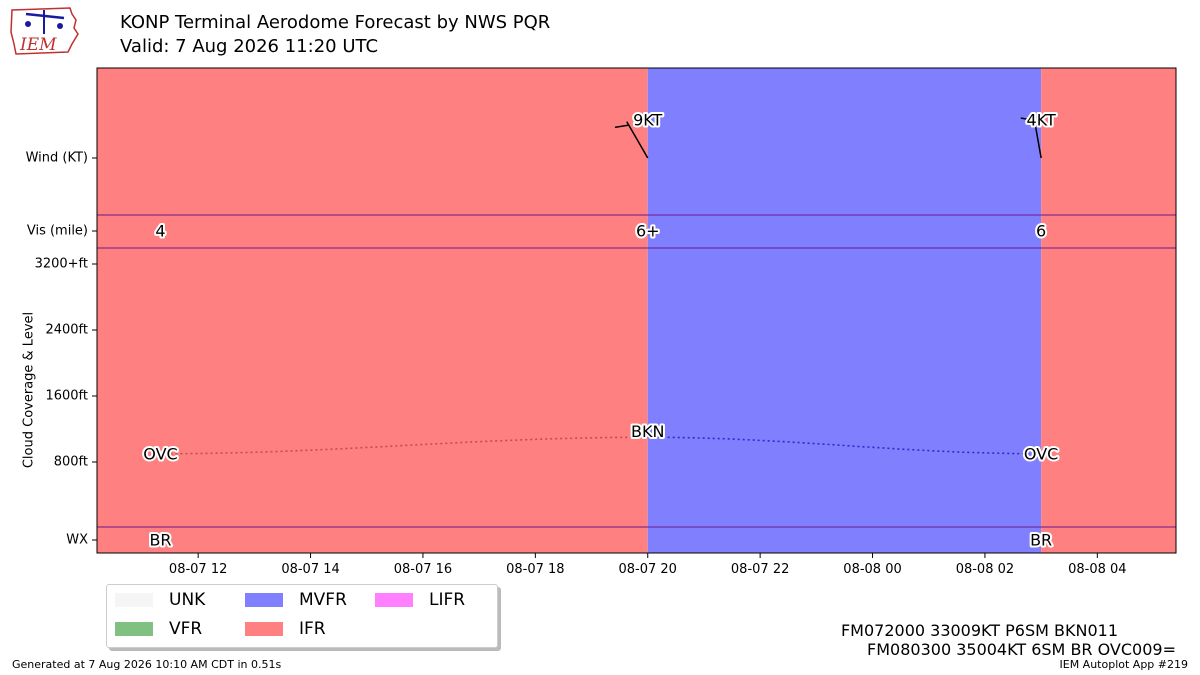  What do you see at coordinates (648, 569) in the screenshot?
I see `x-tick-label-4: 08-07 20` at bounding box center [648, 569].